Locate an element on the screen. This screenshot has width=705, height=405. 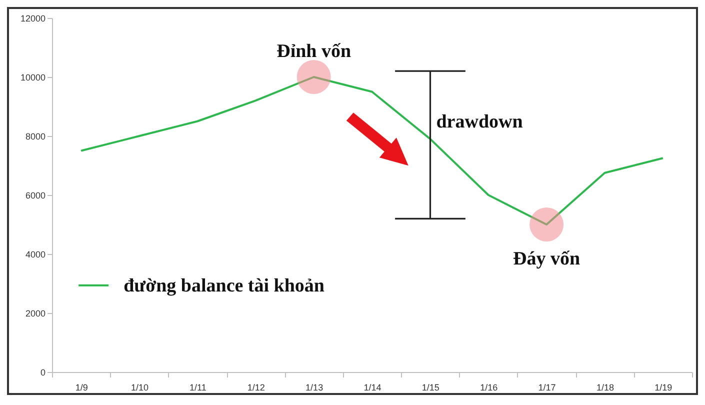
x-tick-label: 1/11 is located at coordinates (198, 387).